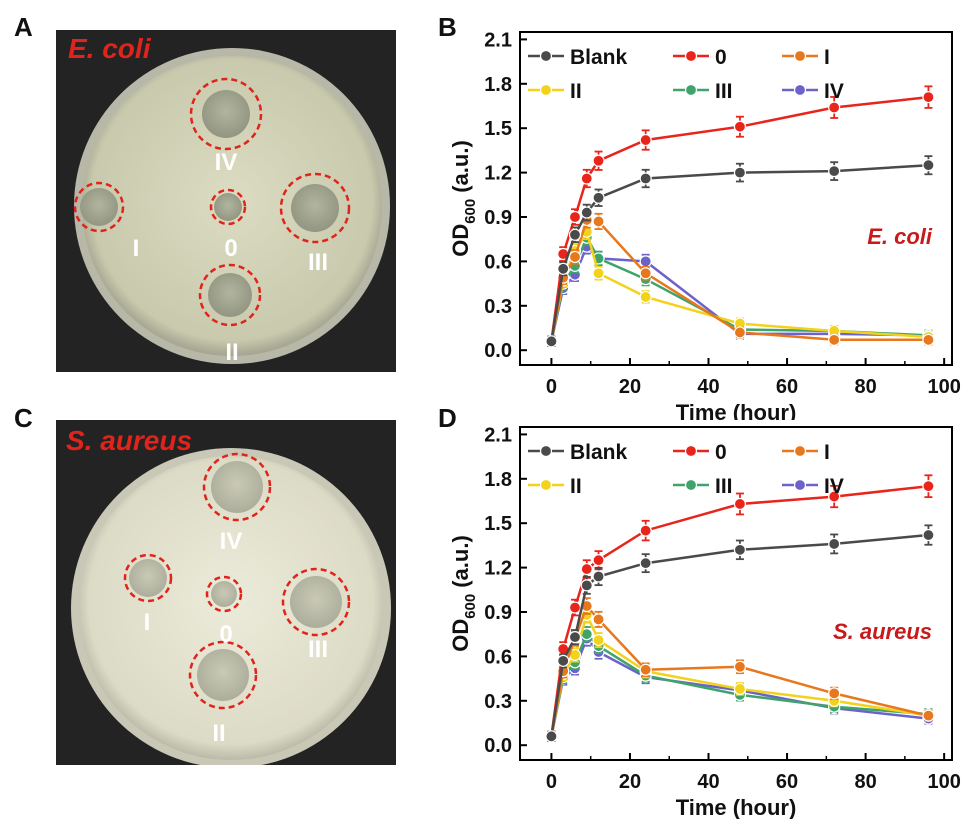 This screenshot has height=819, width=961. Describe the element at coordinates (703, 486) in the screenshot. I see `legend-item-iii: III` at that location.